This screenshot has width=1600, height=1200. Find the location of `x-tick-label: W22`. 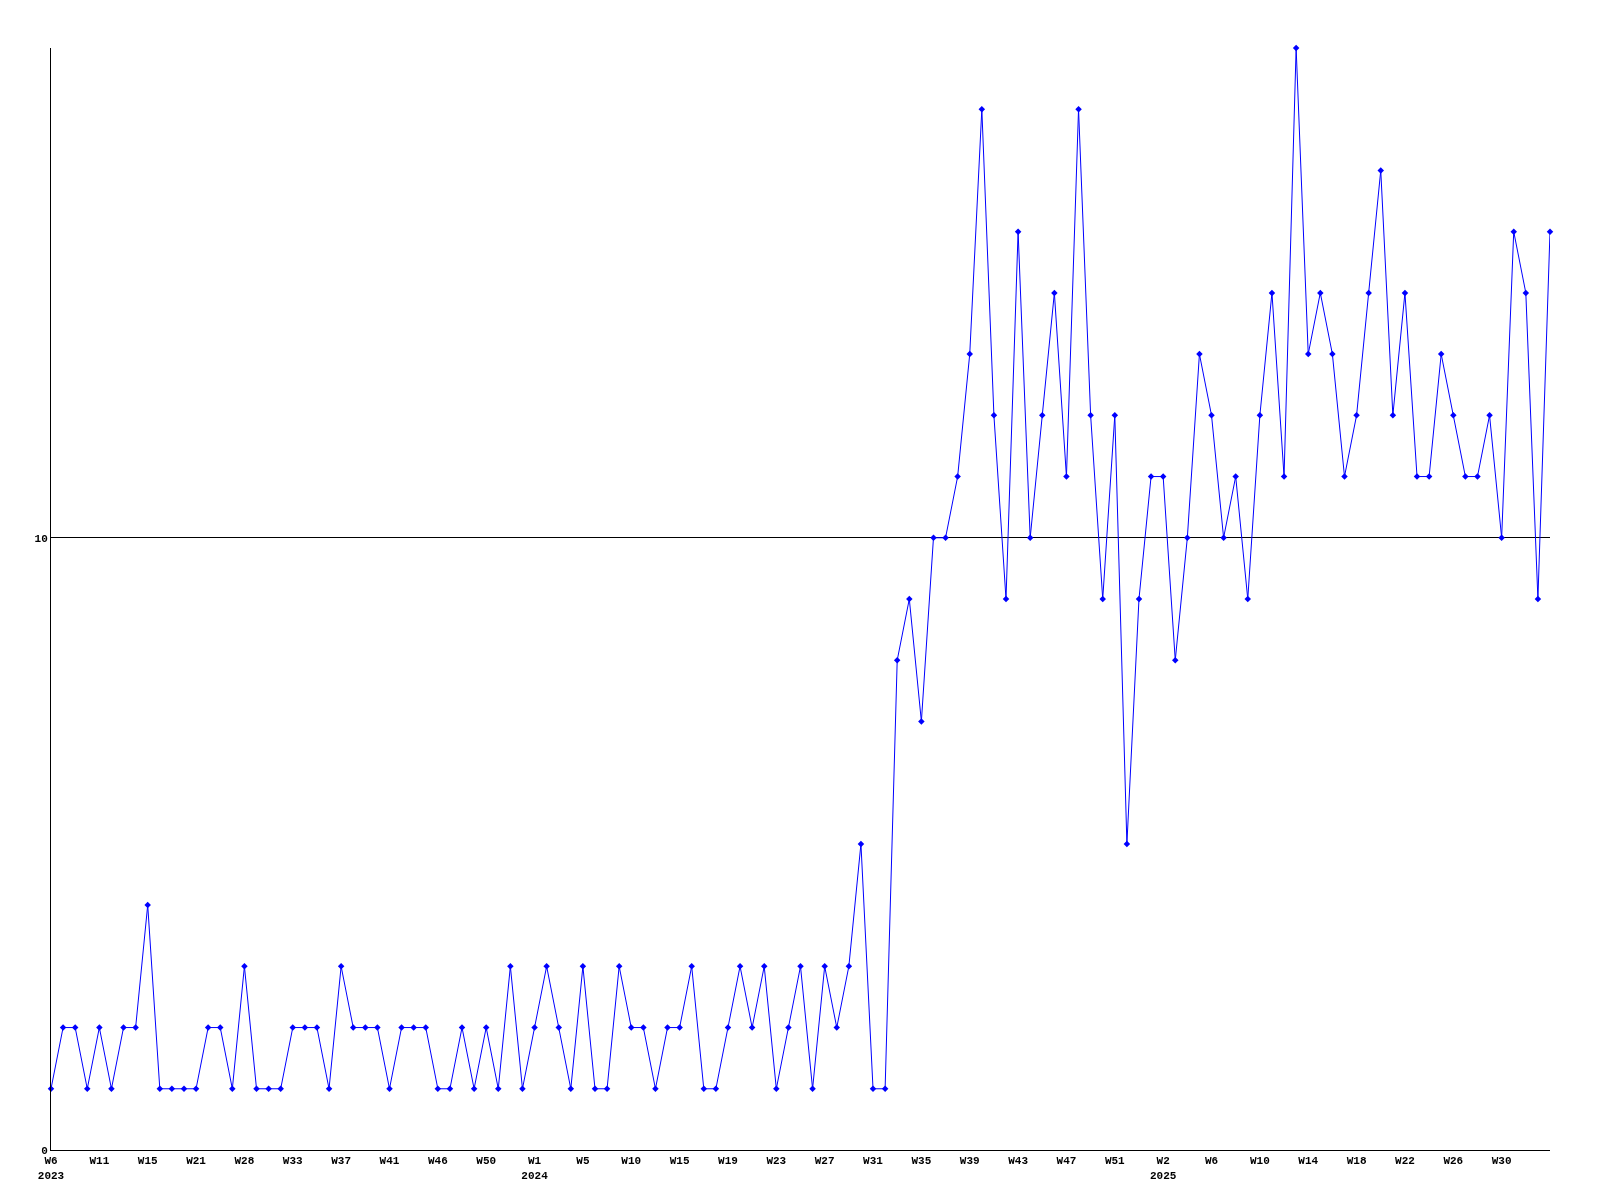

x-tick-label: W22 is located at coordinates (1405, 1161).